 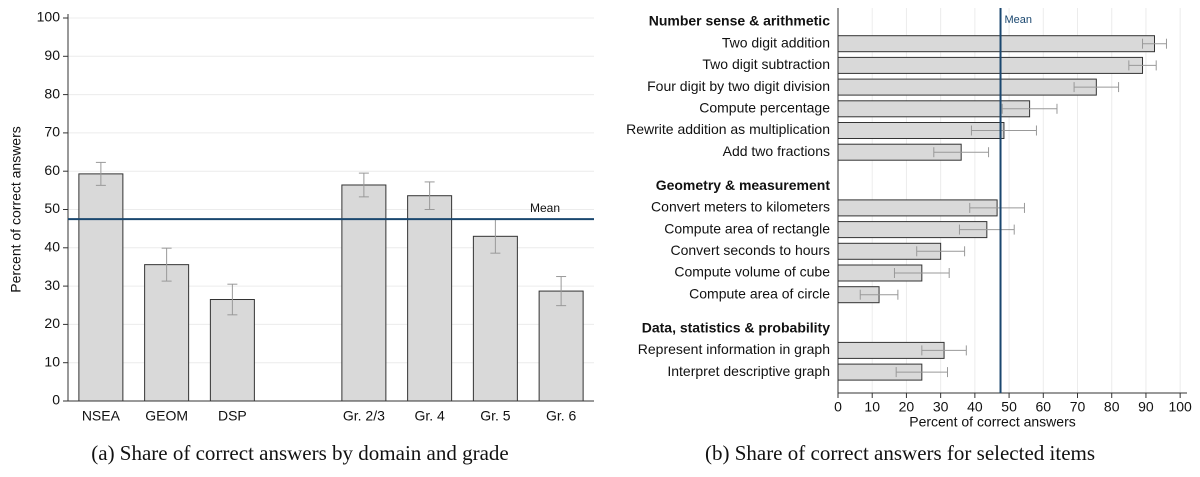 I want to click on x-tick-label: 50, so click(x=1009, y=407).